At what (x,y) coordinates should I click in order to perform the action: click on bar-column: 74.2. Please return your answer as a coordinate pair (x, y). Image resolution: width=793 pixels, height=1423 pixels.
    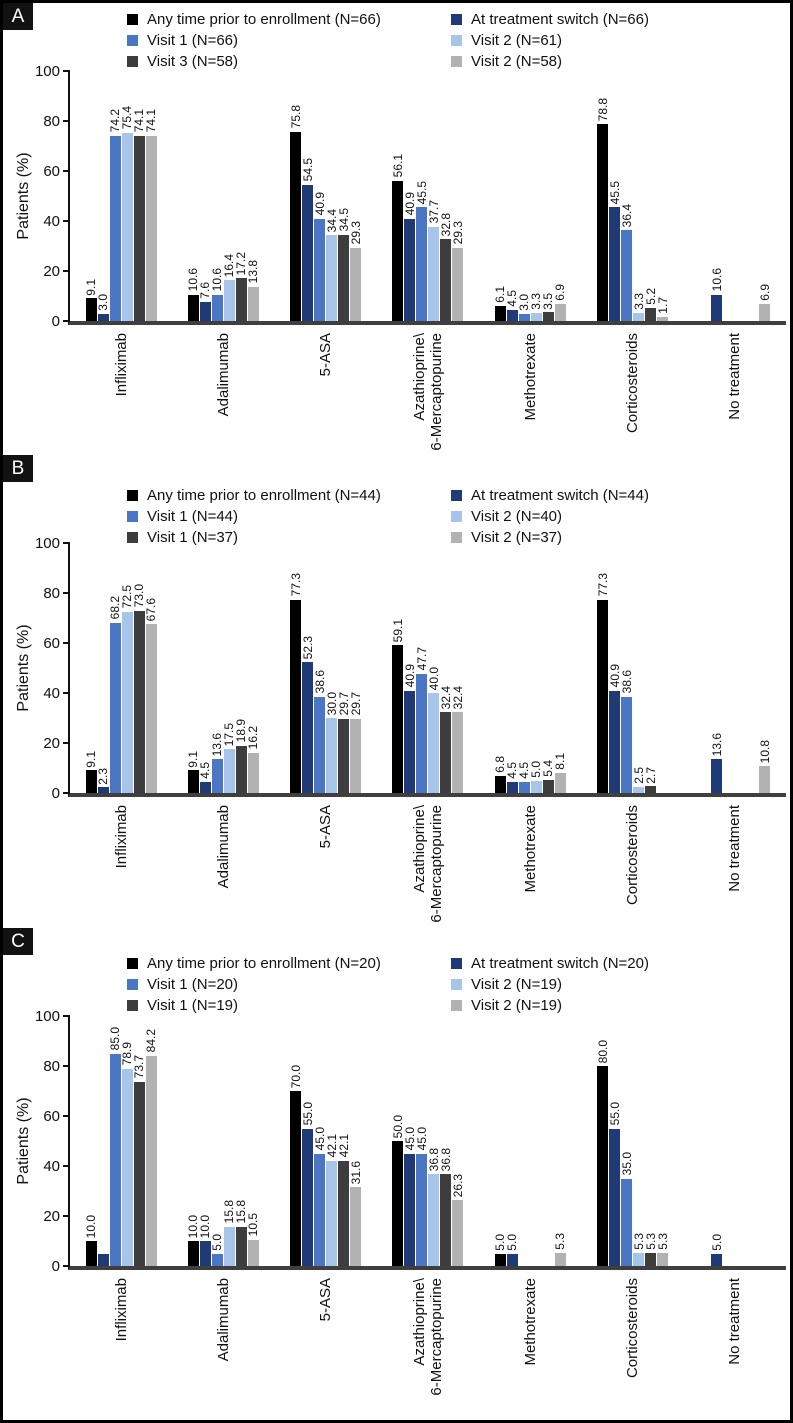
    Looking at the image, I should click on (115, 196).